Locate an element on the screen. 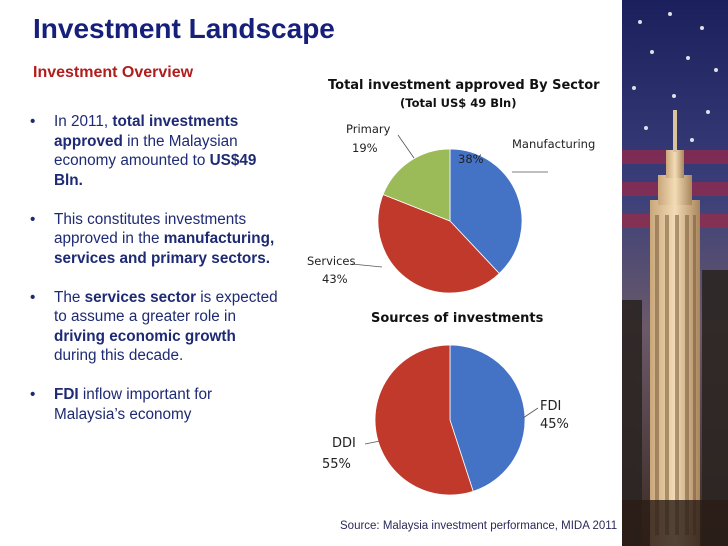  pie-slice-fdi is located at coordinates (487, 418).